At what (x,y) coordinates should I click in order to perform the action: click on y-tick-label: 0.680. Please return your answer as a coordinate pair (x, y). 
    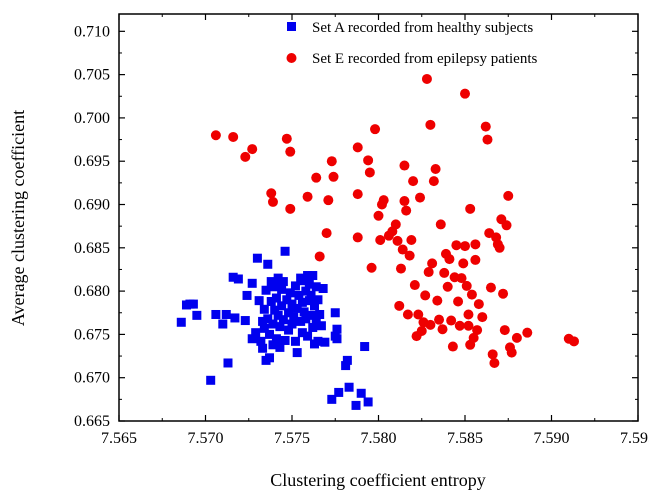
    Looking at the image, I should click on (92, 291).